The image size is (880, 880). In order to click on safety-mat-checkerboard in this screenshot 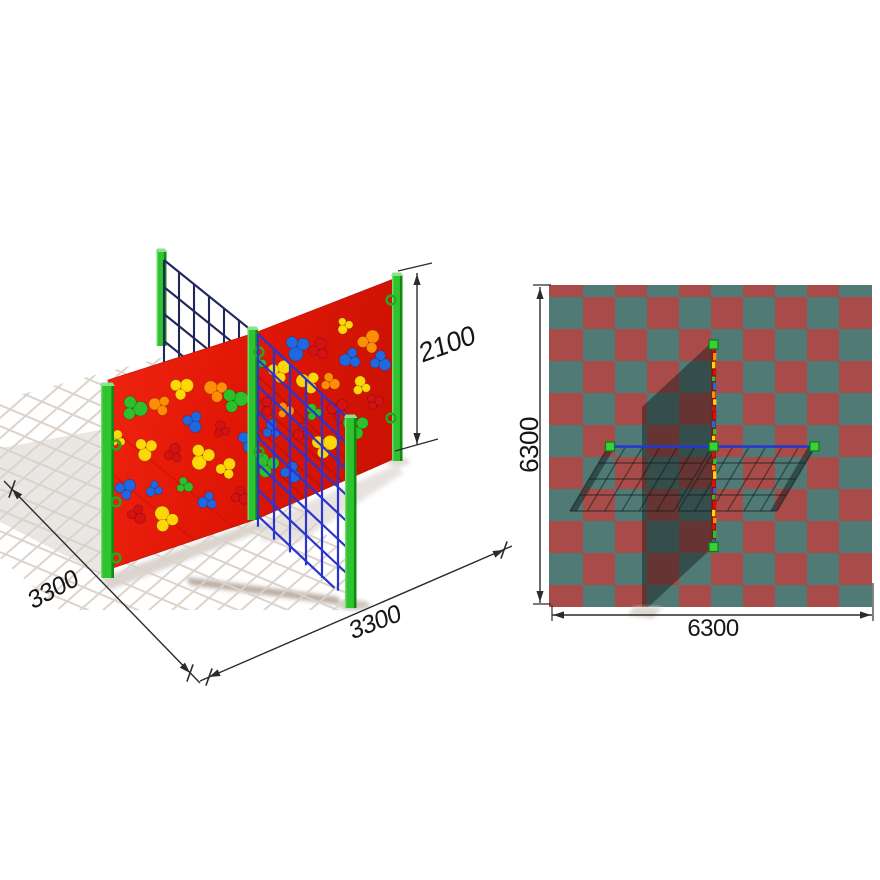, I will do `click(710, 446)`.